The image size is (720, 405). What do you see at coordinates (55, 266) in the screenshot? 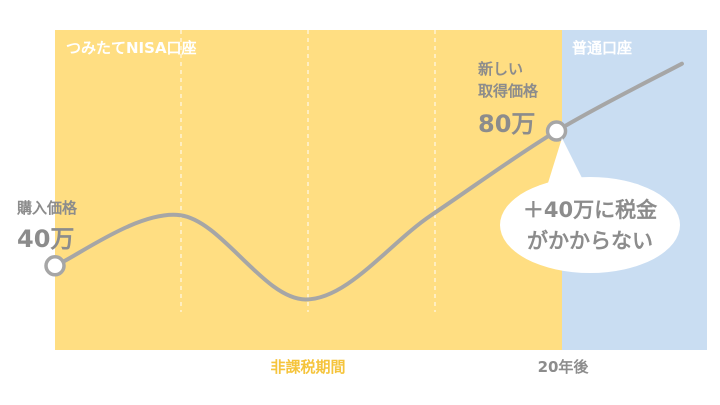
I see `purchase-price-marker` at bounding box center [55, 266].